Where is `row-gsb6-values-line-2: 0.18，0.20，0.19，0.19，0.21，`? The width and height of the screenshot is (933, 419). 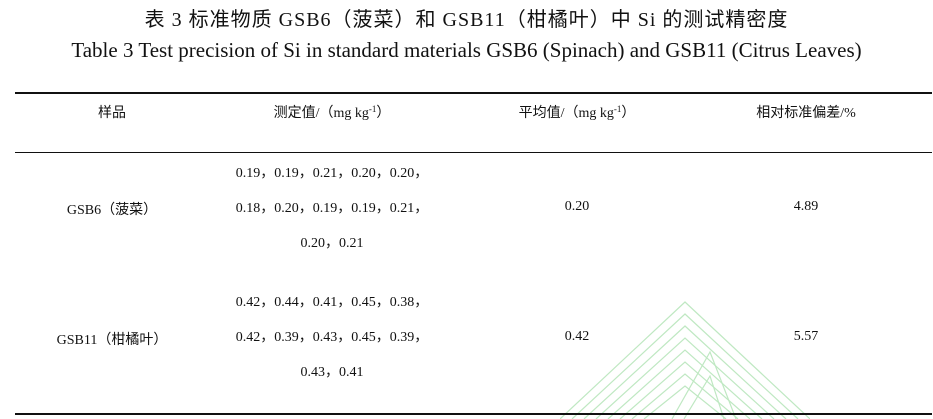
row-gsb6-values-line-2: 0.18，0.20，0.19，0.19，0.21， is located at coordinates (332, 208).